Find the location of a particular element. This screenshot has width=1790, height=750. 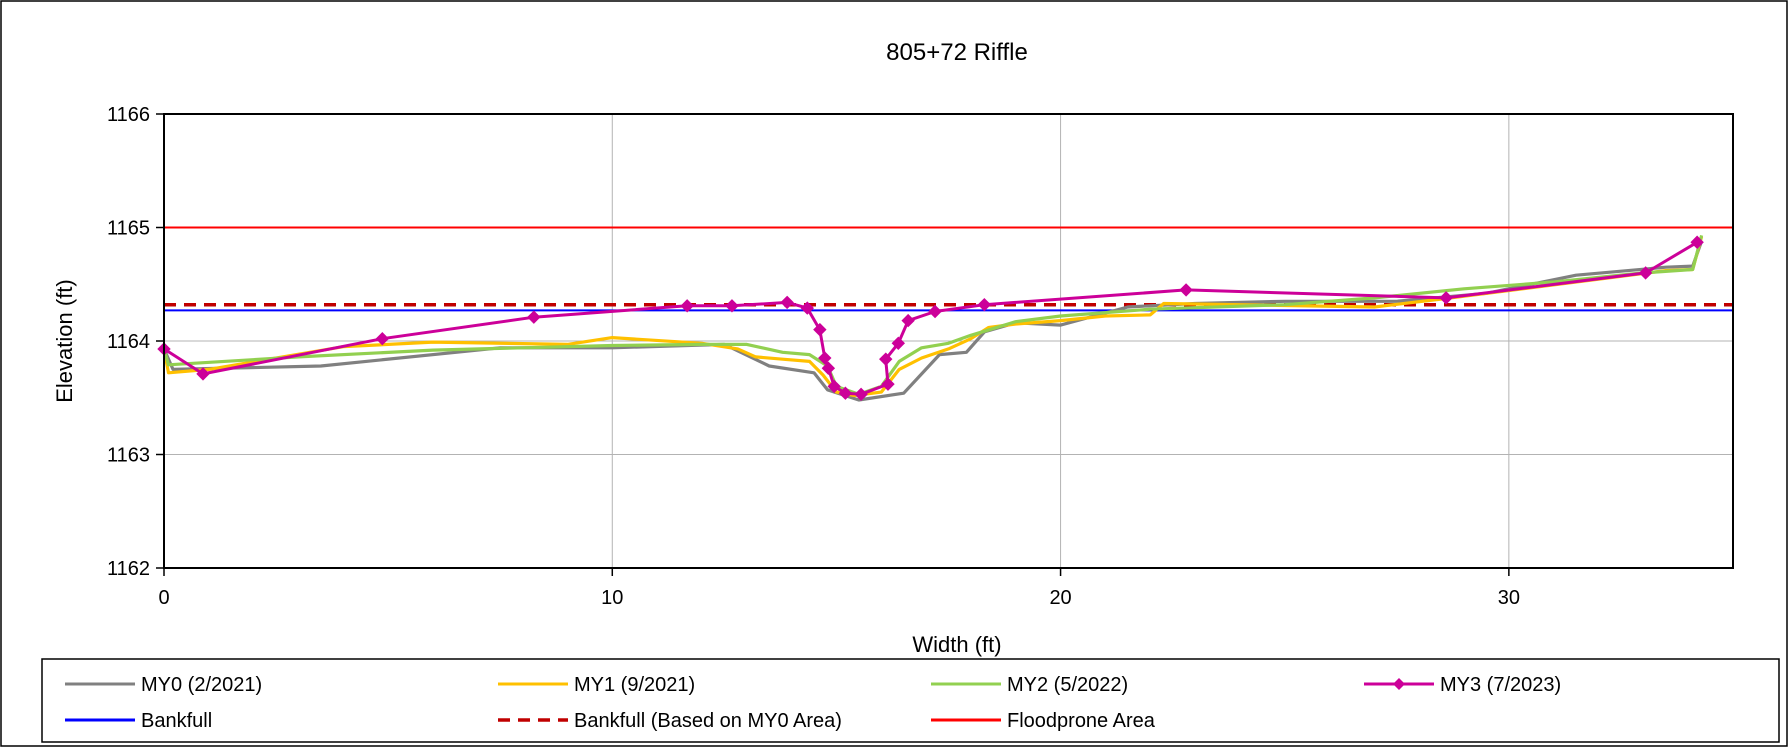

y-tick-label: 1166 is located at coordinates (128, 115).